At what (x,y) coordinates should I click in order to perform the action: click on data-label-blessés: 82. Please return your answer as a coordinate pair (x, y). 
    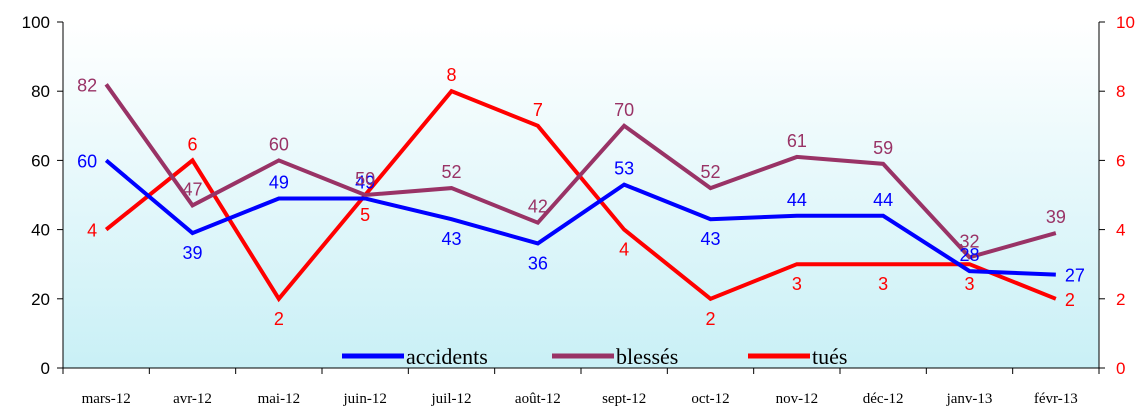
    Looking at the image, I should click on (87, 85).